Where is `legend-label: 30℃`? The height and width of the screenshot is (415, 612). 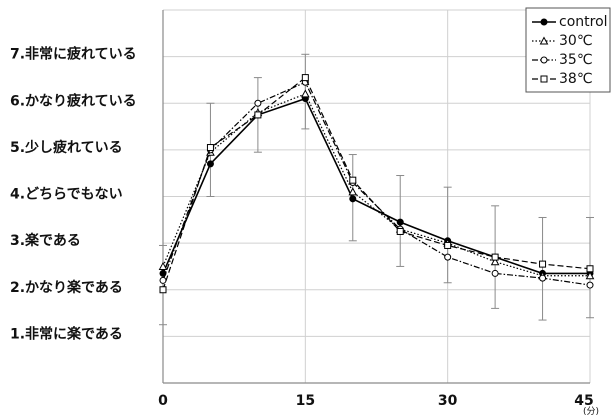
legend-label: 30℃ is located at coordinates (576, 41).